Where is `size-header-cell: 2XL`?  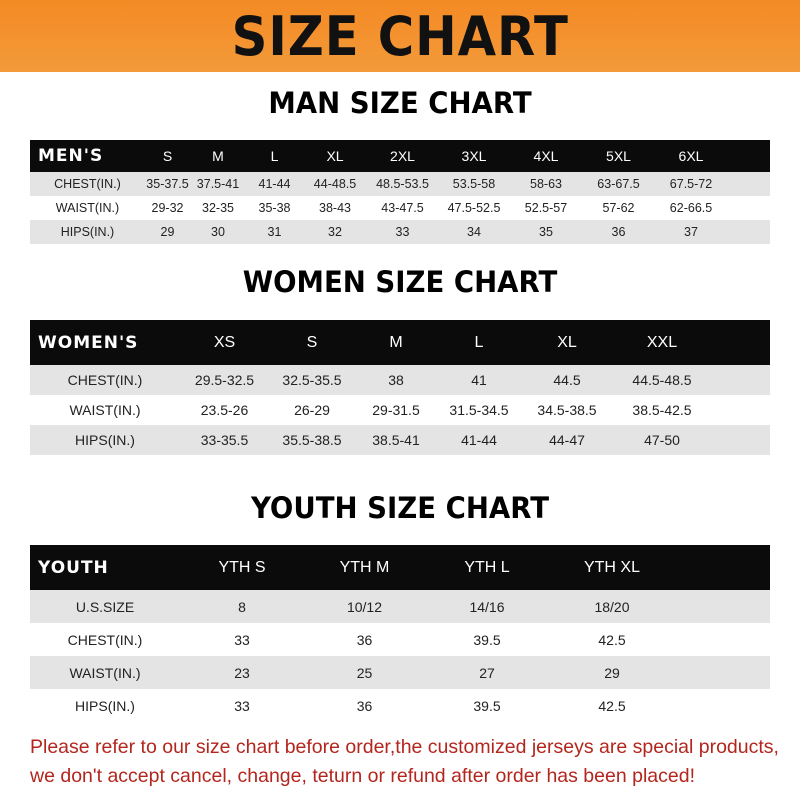 size-header-cell: 2XL is located at coordinates (402, 156).